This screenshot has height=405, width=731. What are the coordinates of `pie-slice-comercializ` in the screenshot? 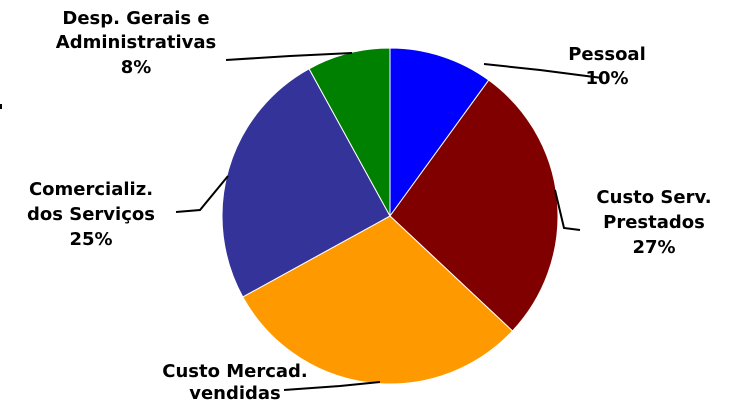 It's located at (306, 183).